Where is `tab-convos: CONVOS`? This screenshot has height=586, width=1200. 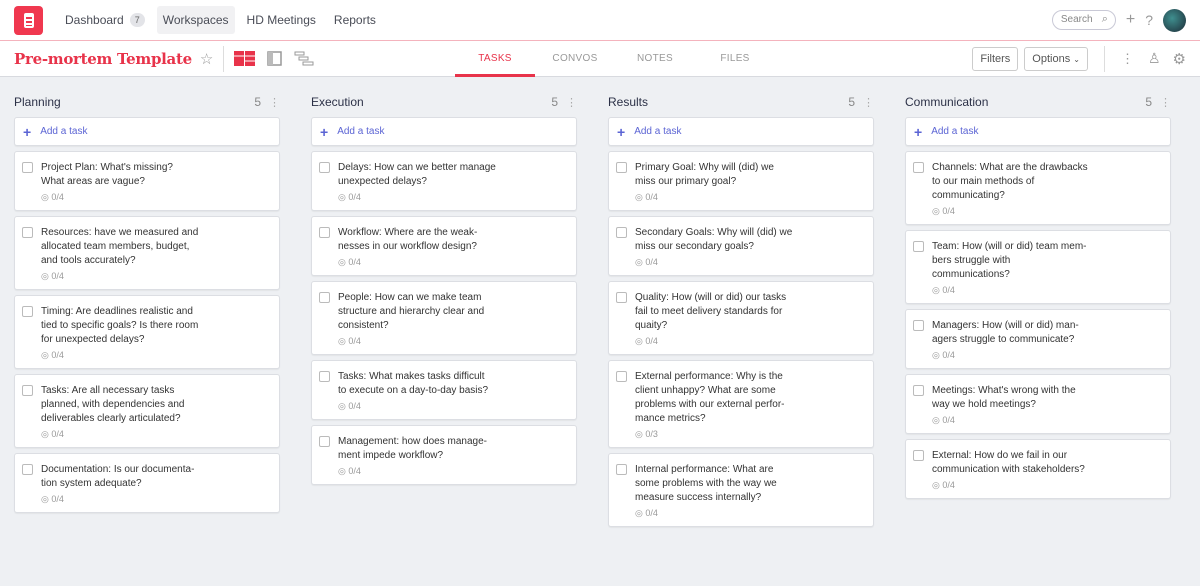
tab-convos: CONVOS is located at coordinates (575, 58).